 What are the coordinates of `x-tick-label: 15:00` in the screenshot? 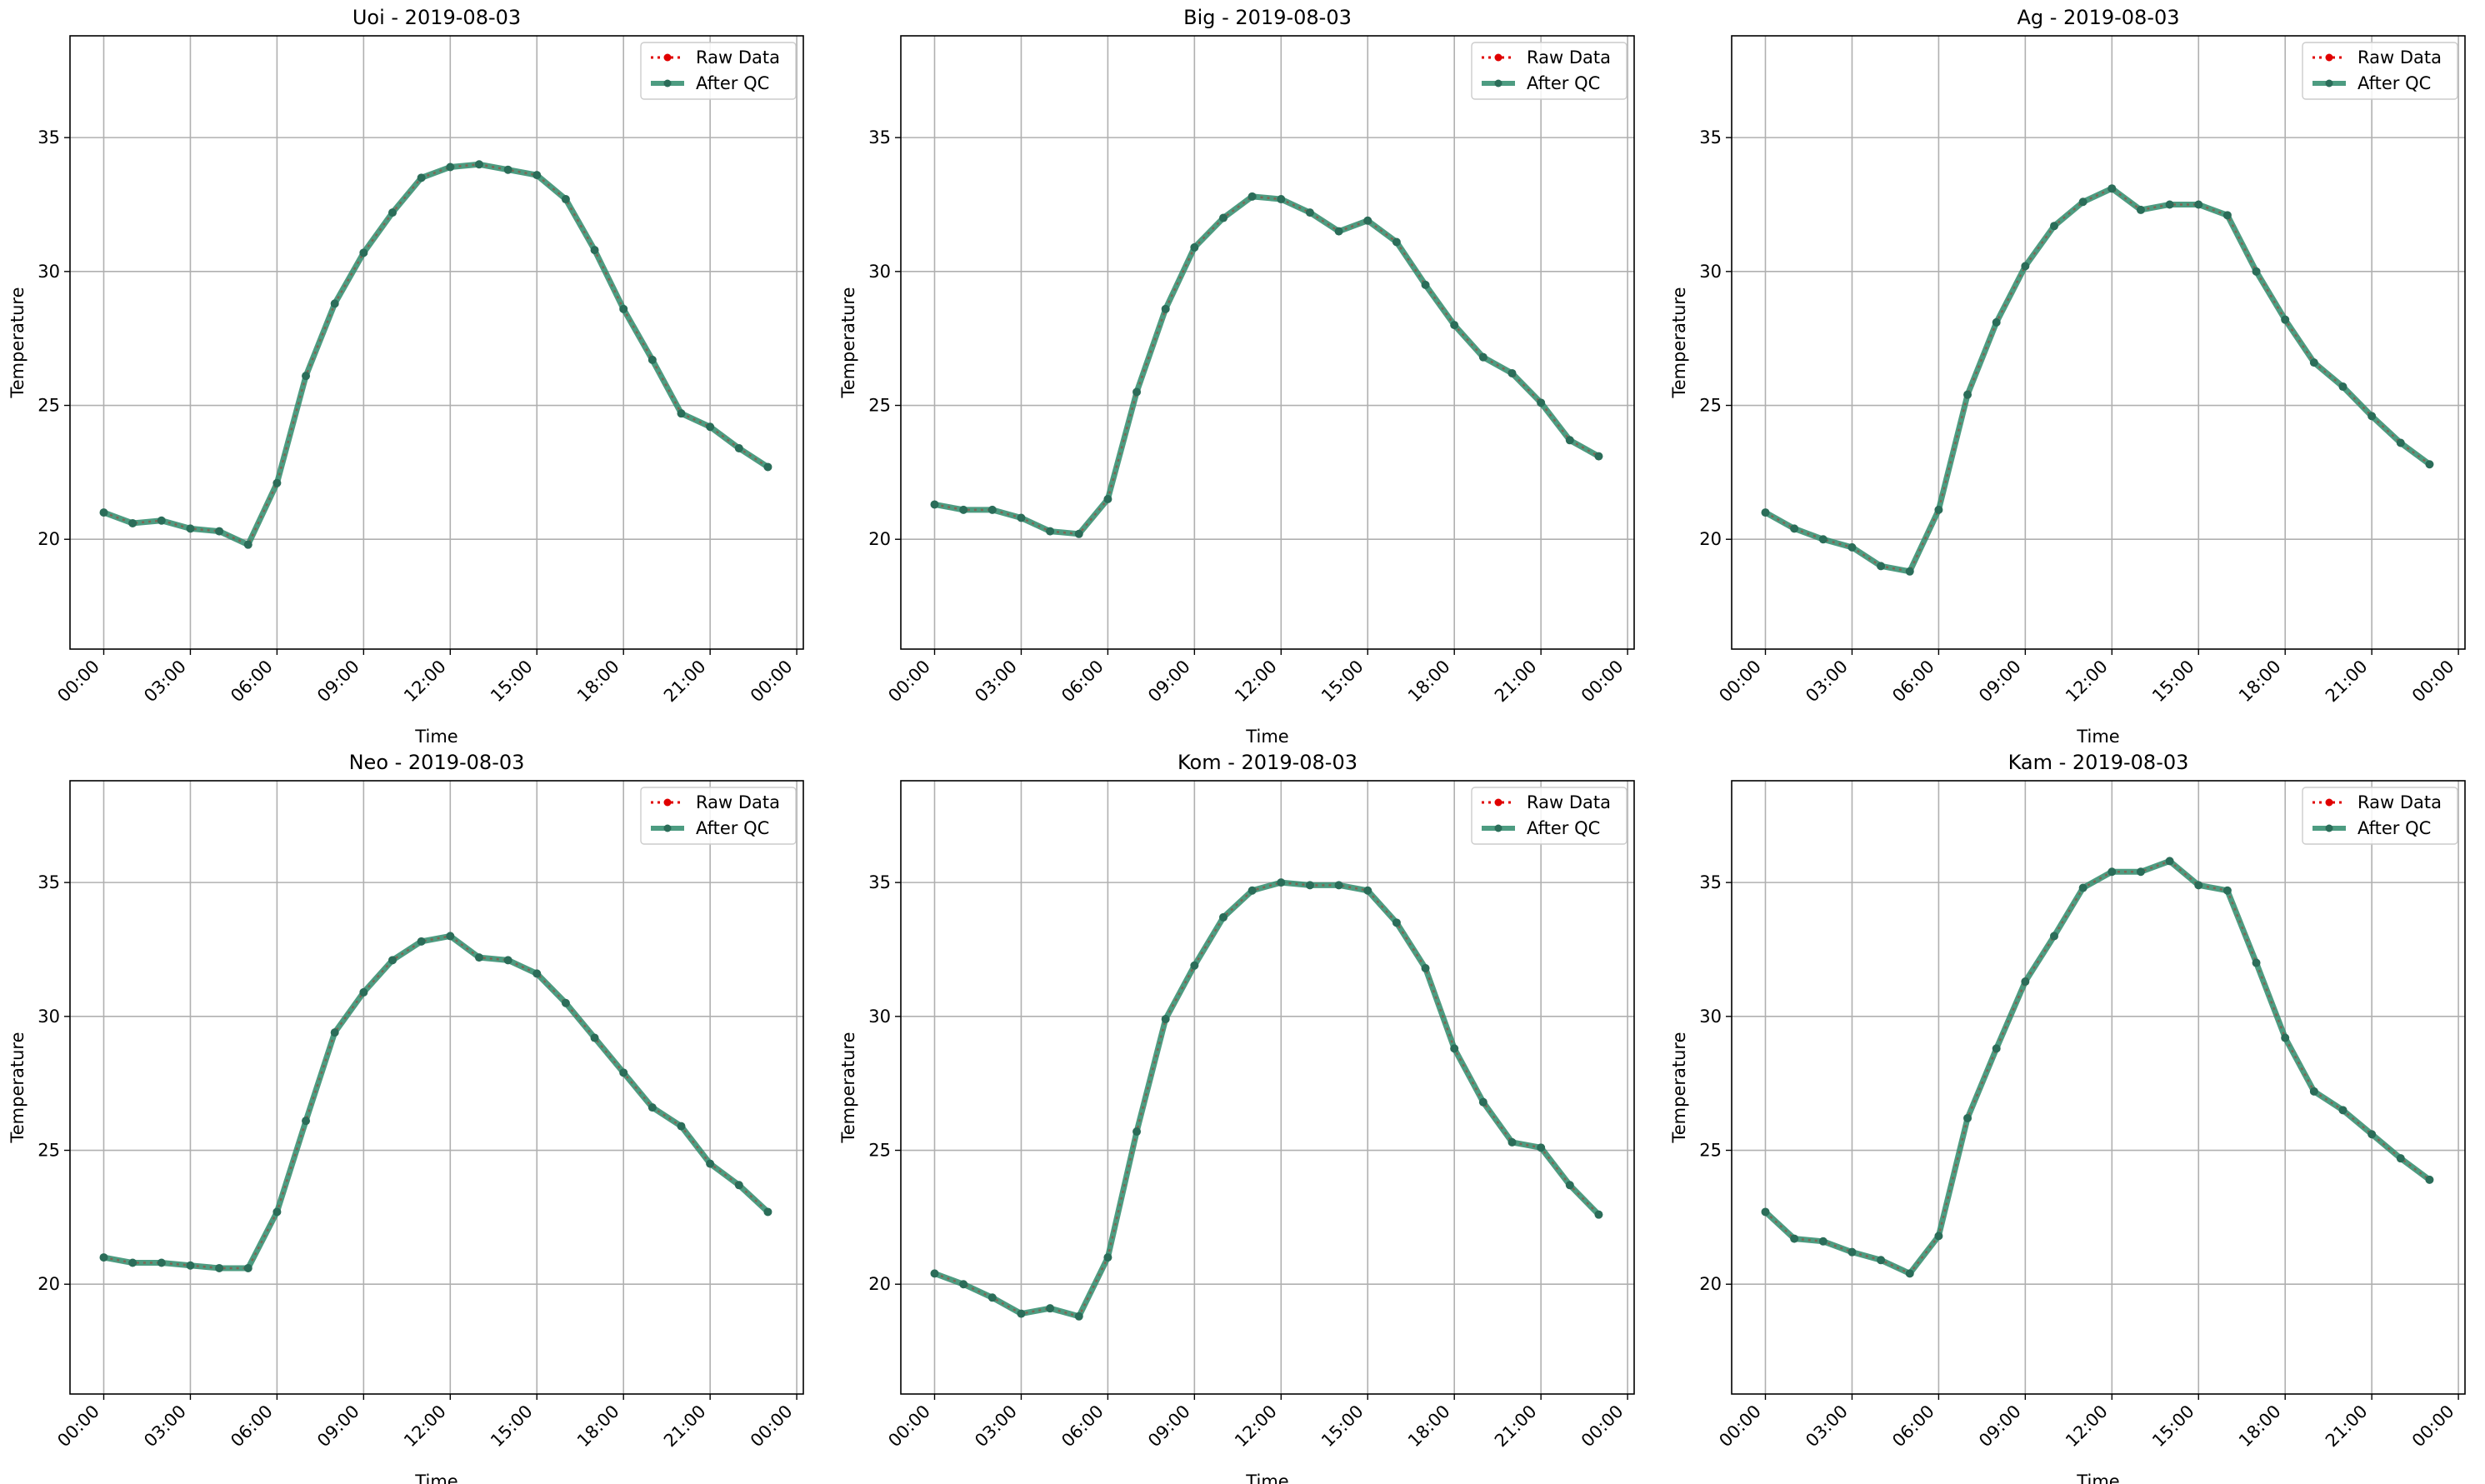 It's located at (1343, 682).